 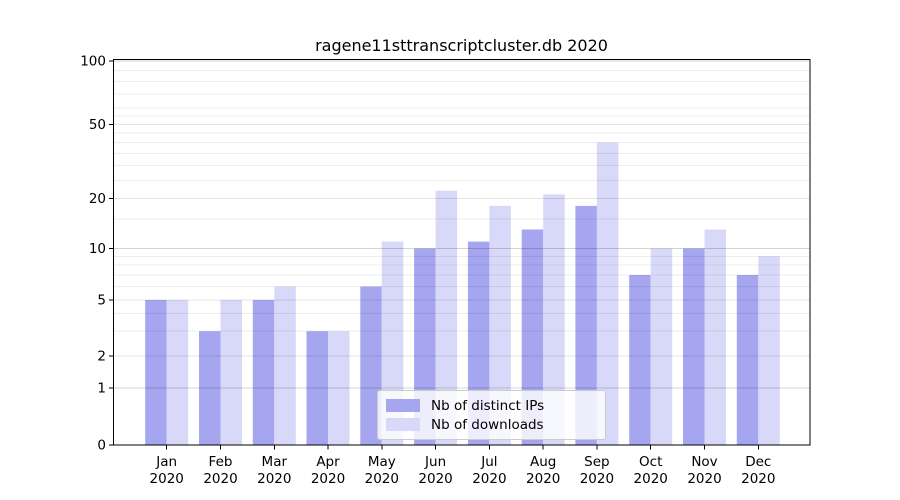 What do you see at coordinates (715, 337) in the screenshot?
I see `bar-nov-downloads` at bounding box center [715, 337].